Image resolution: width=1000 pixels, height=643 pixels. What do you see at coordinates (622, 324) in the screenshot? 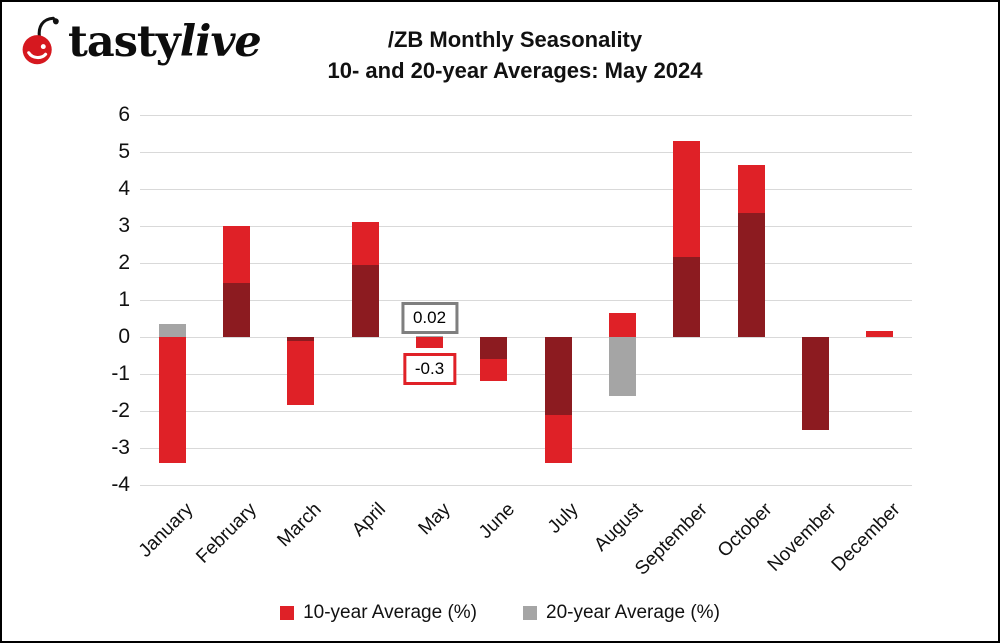
I see `bar-10yr-august` at bounding box center [622, 324].